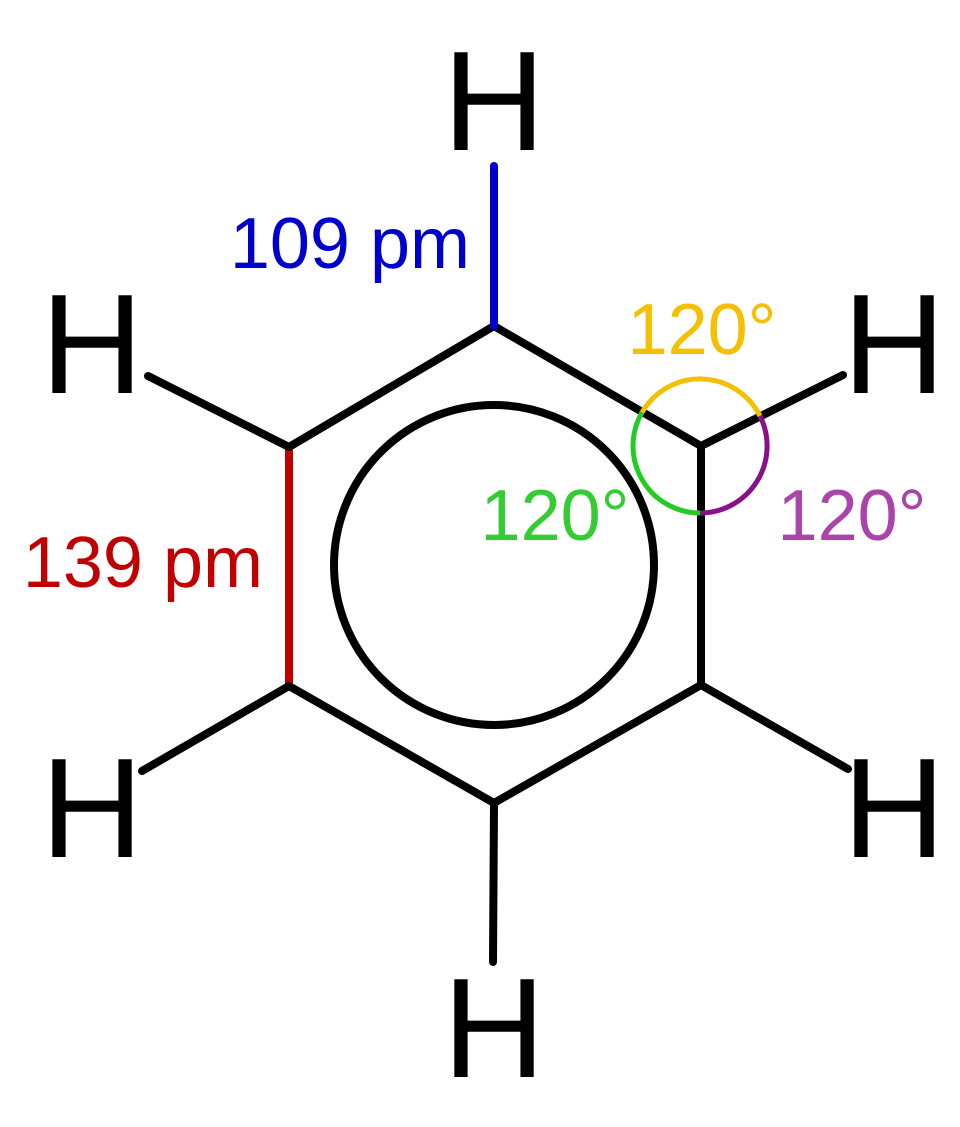 This screenshot has height=1127, width=960. I want to click on bond-length-label: 139 pm, so click(143, 563).